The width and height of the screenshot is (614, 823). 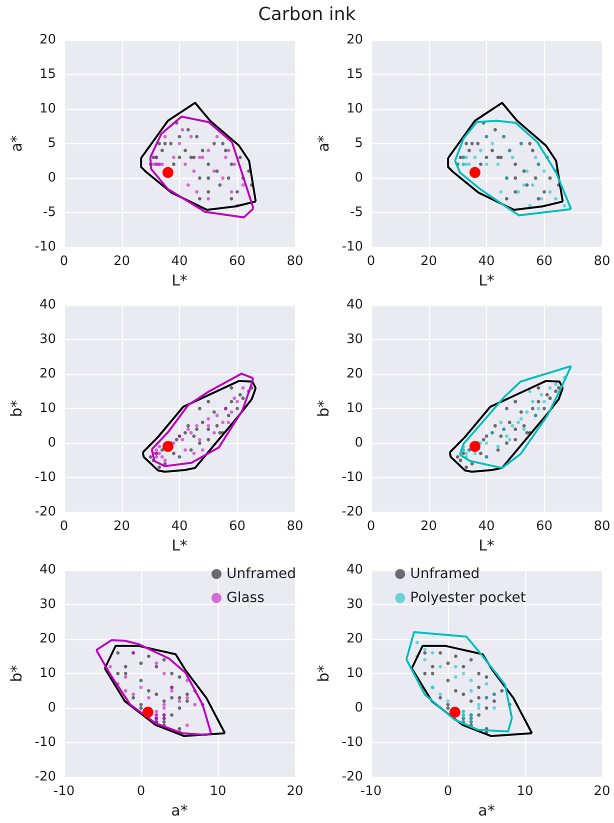 I want to click on chart-title: Carbon ink, so click(x=307, y=14).